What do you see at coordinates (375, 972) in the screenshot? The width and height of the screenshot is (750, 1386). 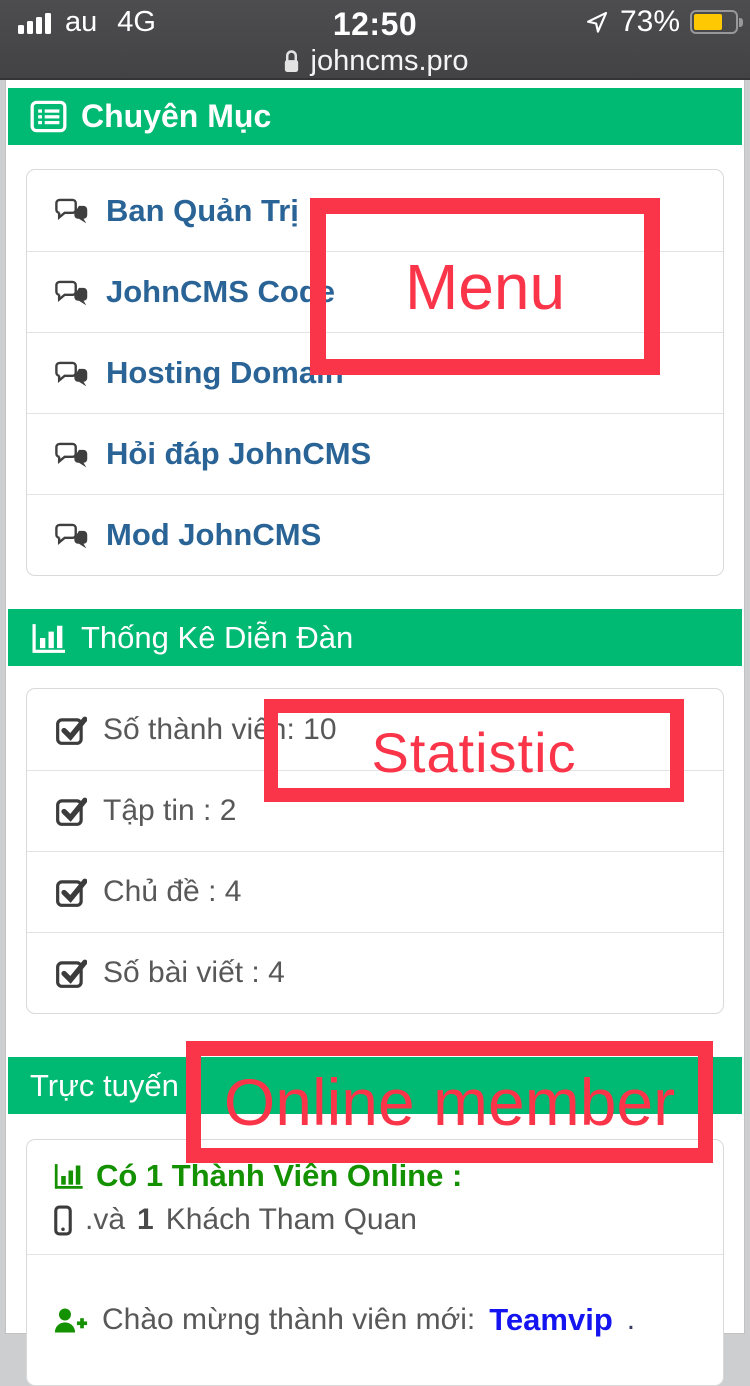 I see `stat-row-posts: Số bài viết : 4` at bounding box center [375, 972].